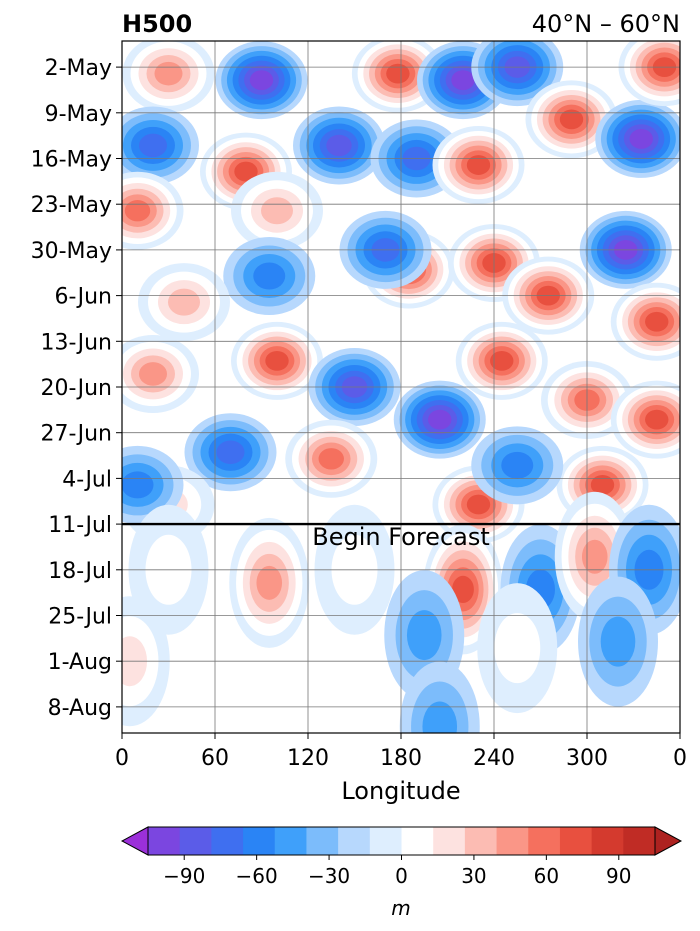 The height and width of the screenshot is (931, 700). Describe the element at coordinates (215, 758) in the screenshot. I see `x-tick-label: 60` at that location.